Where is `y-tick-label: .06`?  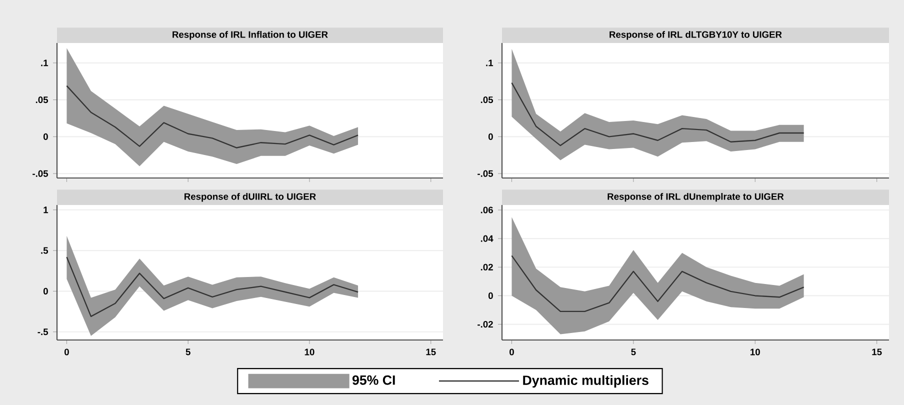 y-tick-label: .06 is located at coordinates (486, 210).